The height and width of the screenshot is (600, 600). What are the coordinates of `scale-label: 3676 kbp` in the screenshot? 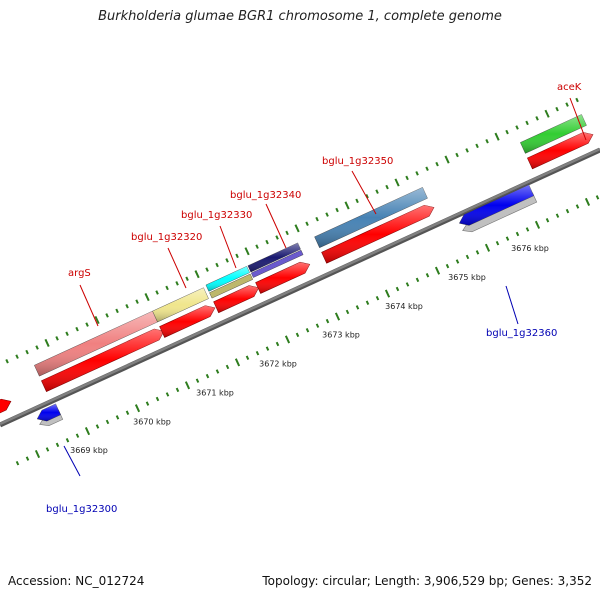 It's located at (530, 248).